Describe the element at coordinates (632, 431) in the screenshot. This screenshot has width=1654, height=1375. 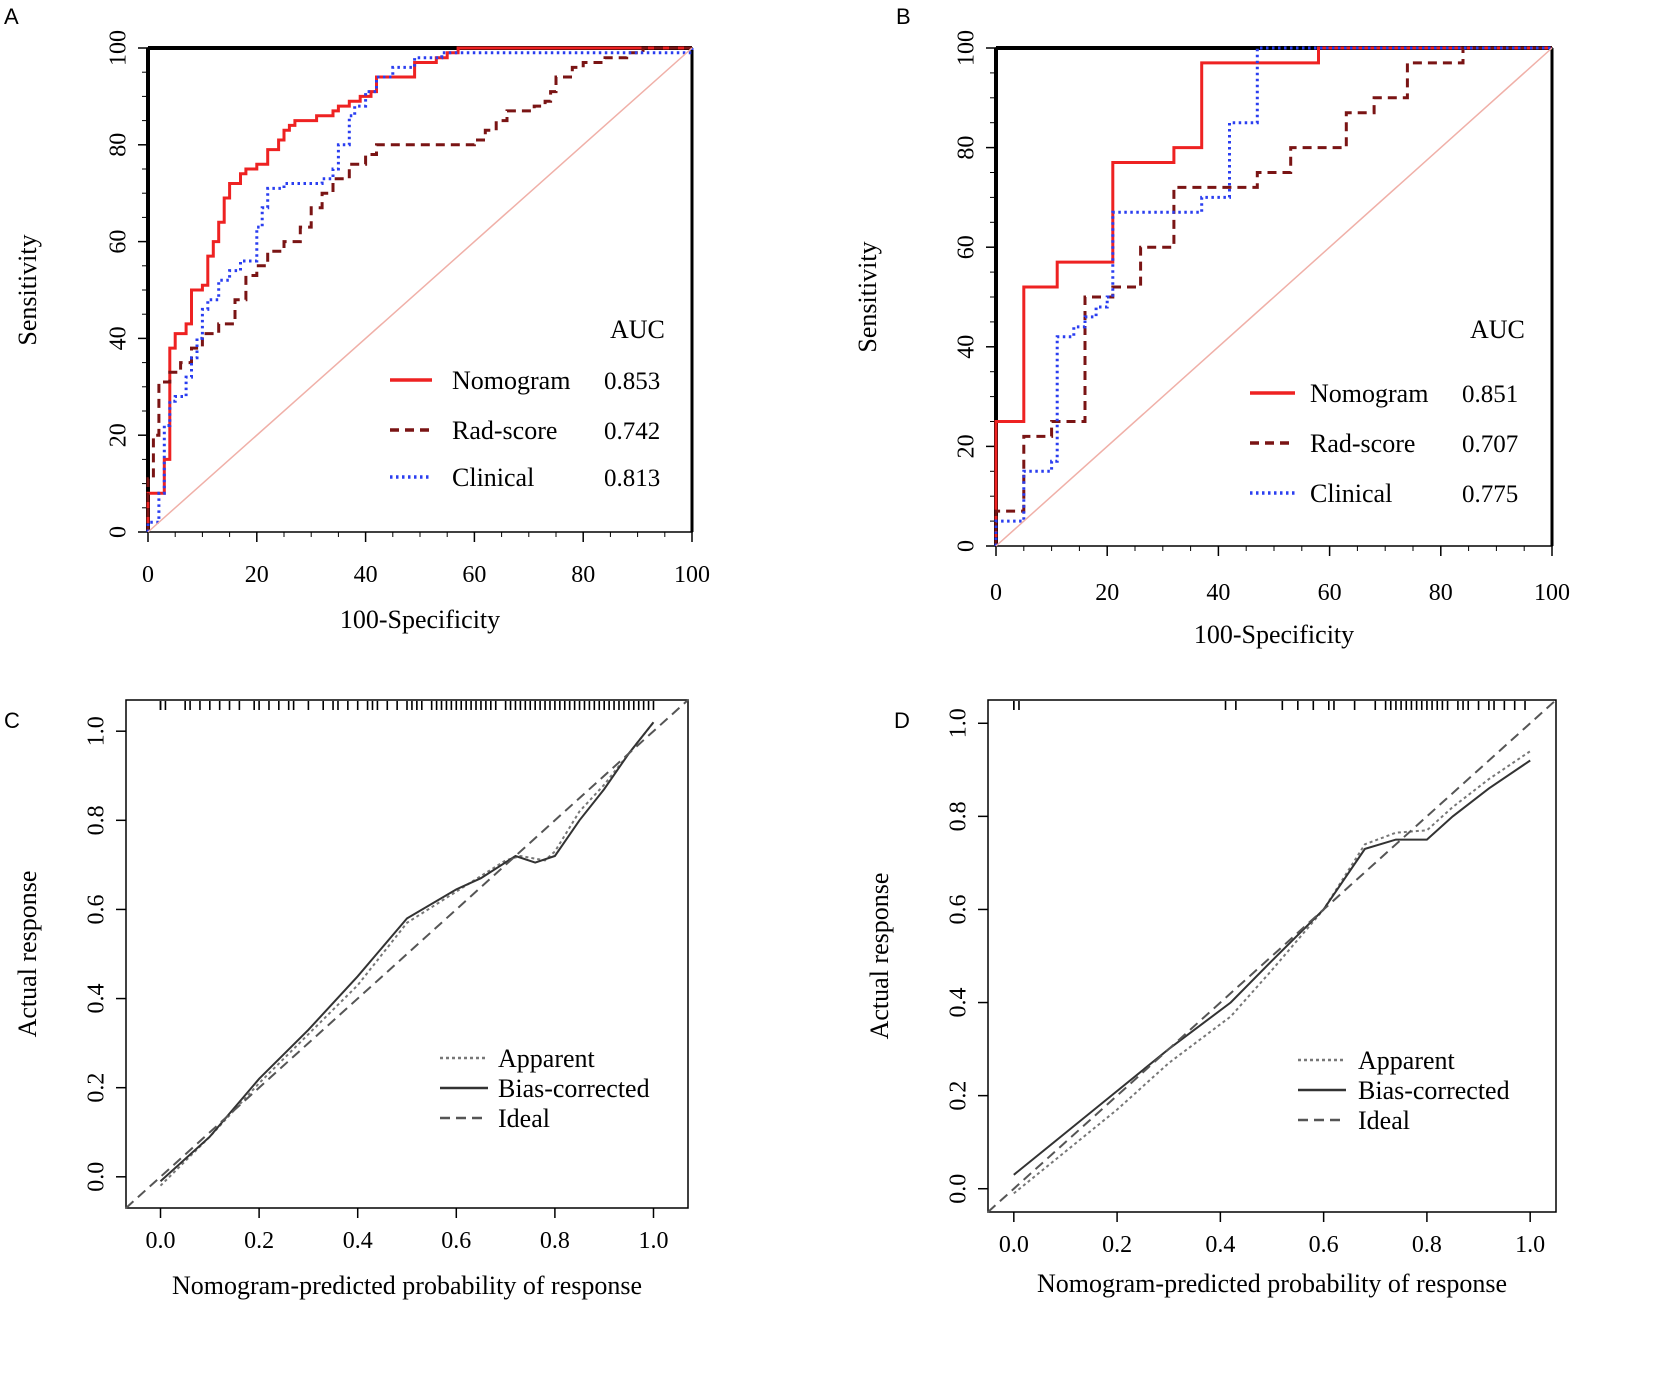
I see `legend-entry-auc: 0.742` at that location.